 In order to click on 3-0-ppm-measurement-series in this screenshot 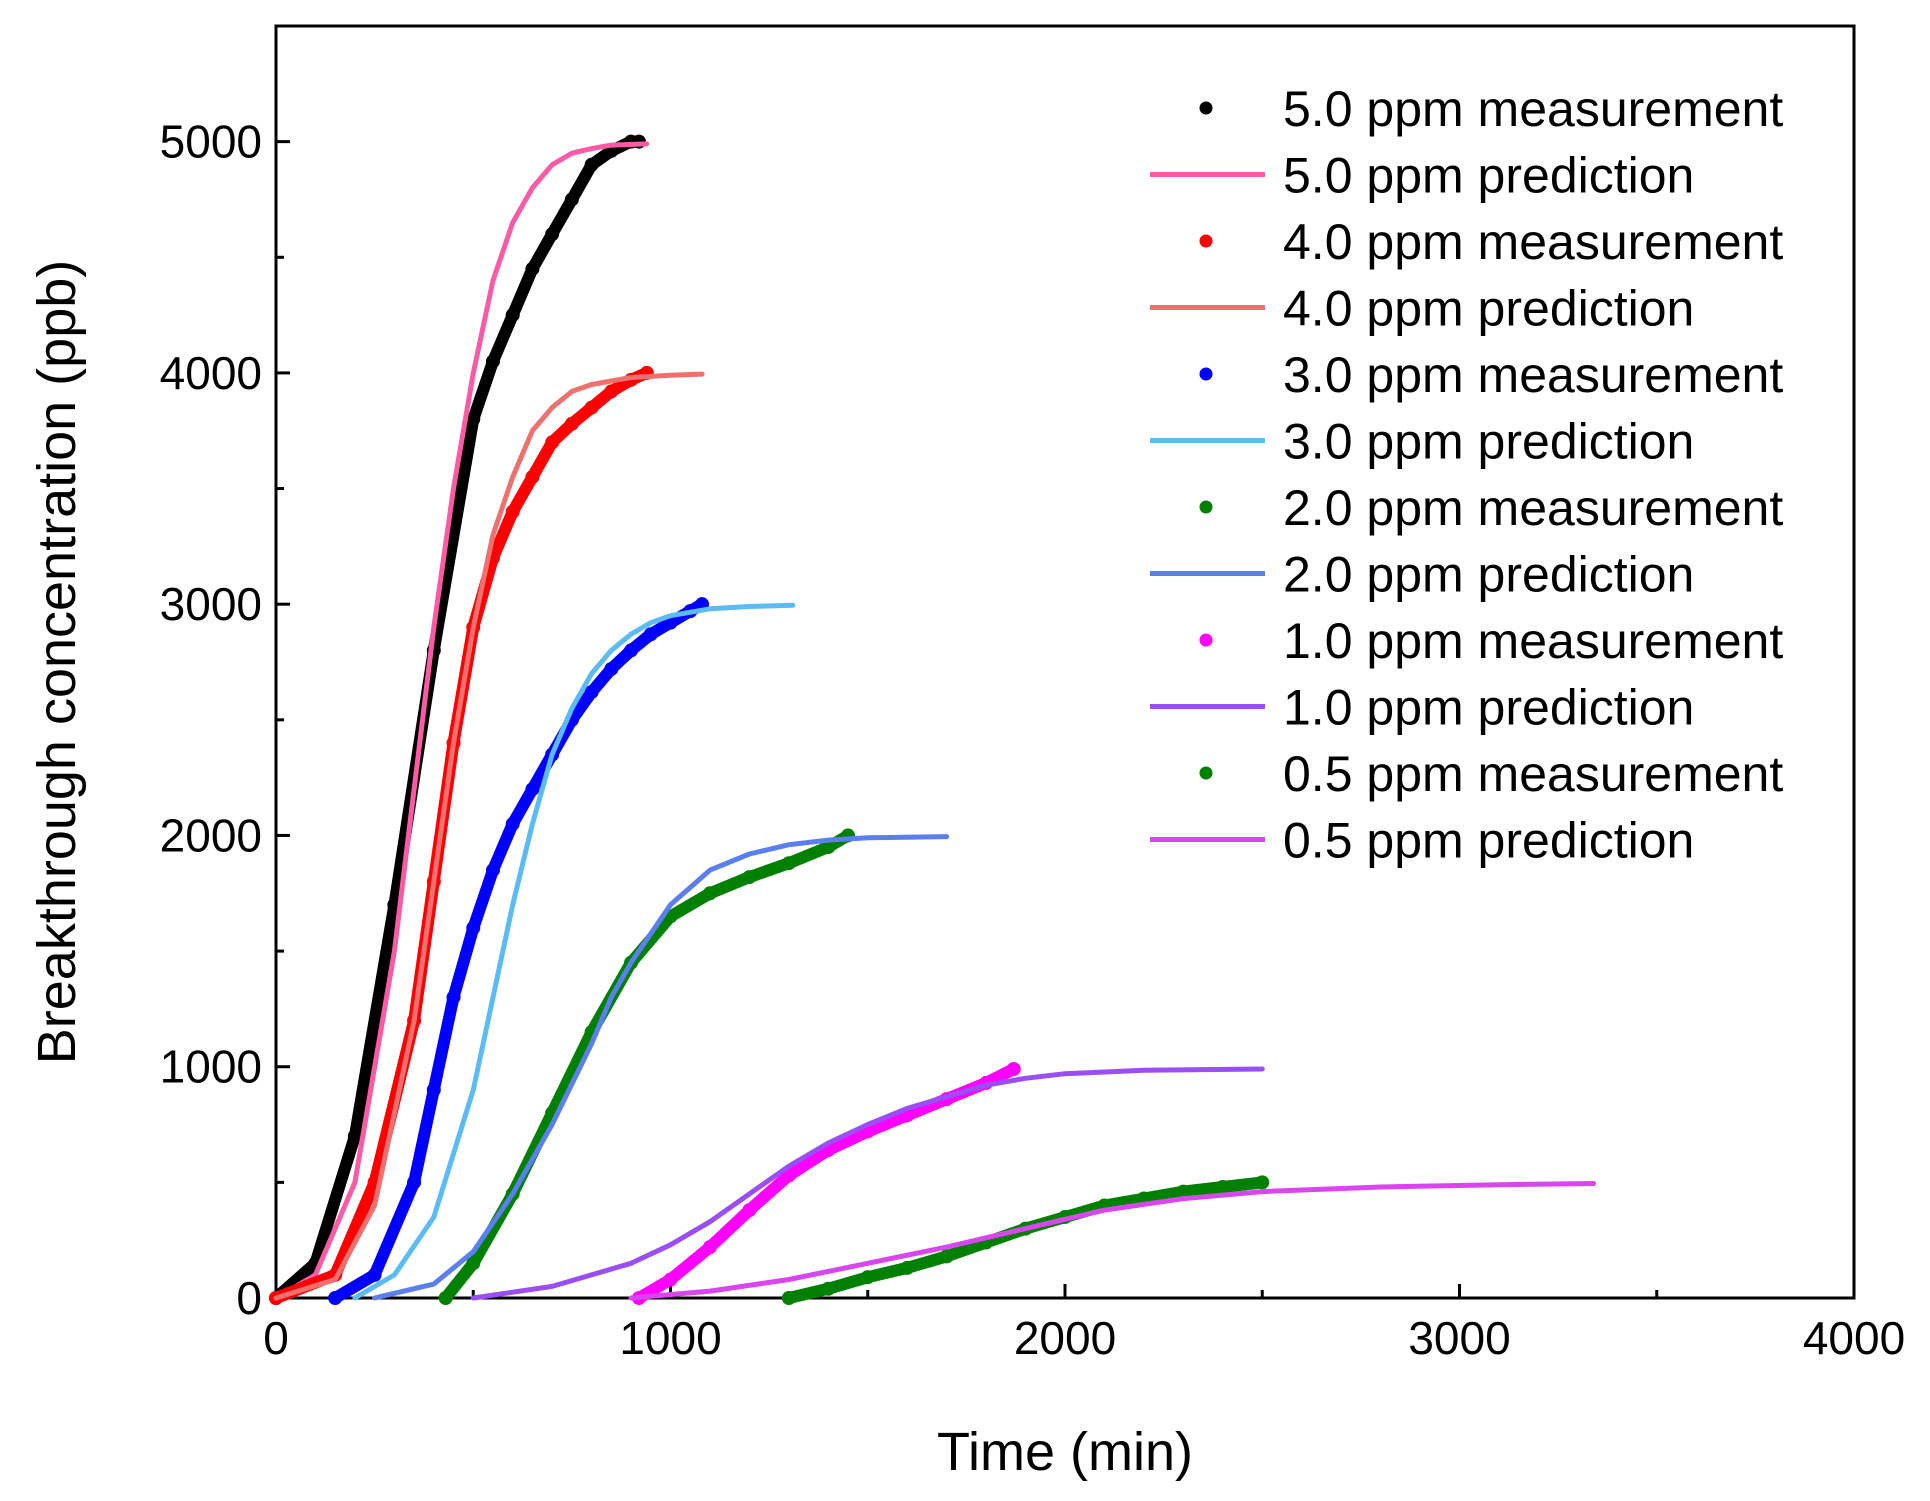, I will do `click(519, 951)`.